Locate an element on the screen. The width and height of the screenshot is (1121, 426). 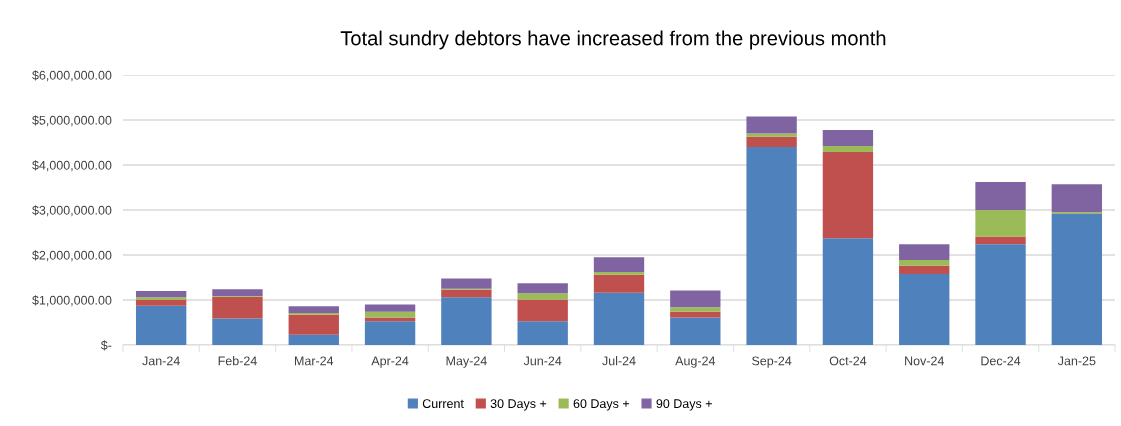
y-tick-label: $4,000,000.00 is located at coordinates (72, 166).